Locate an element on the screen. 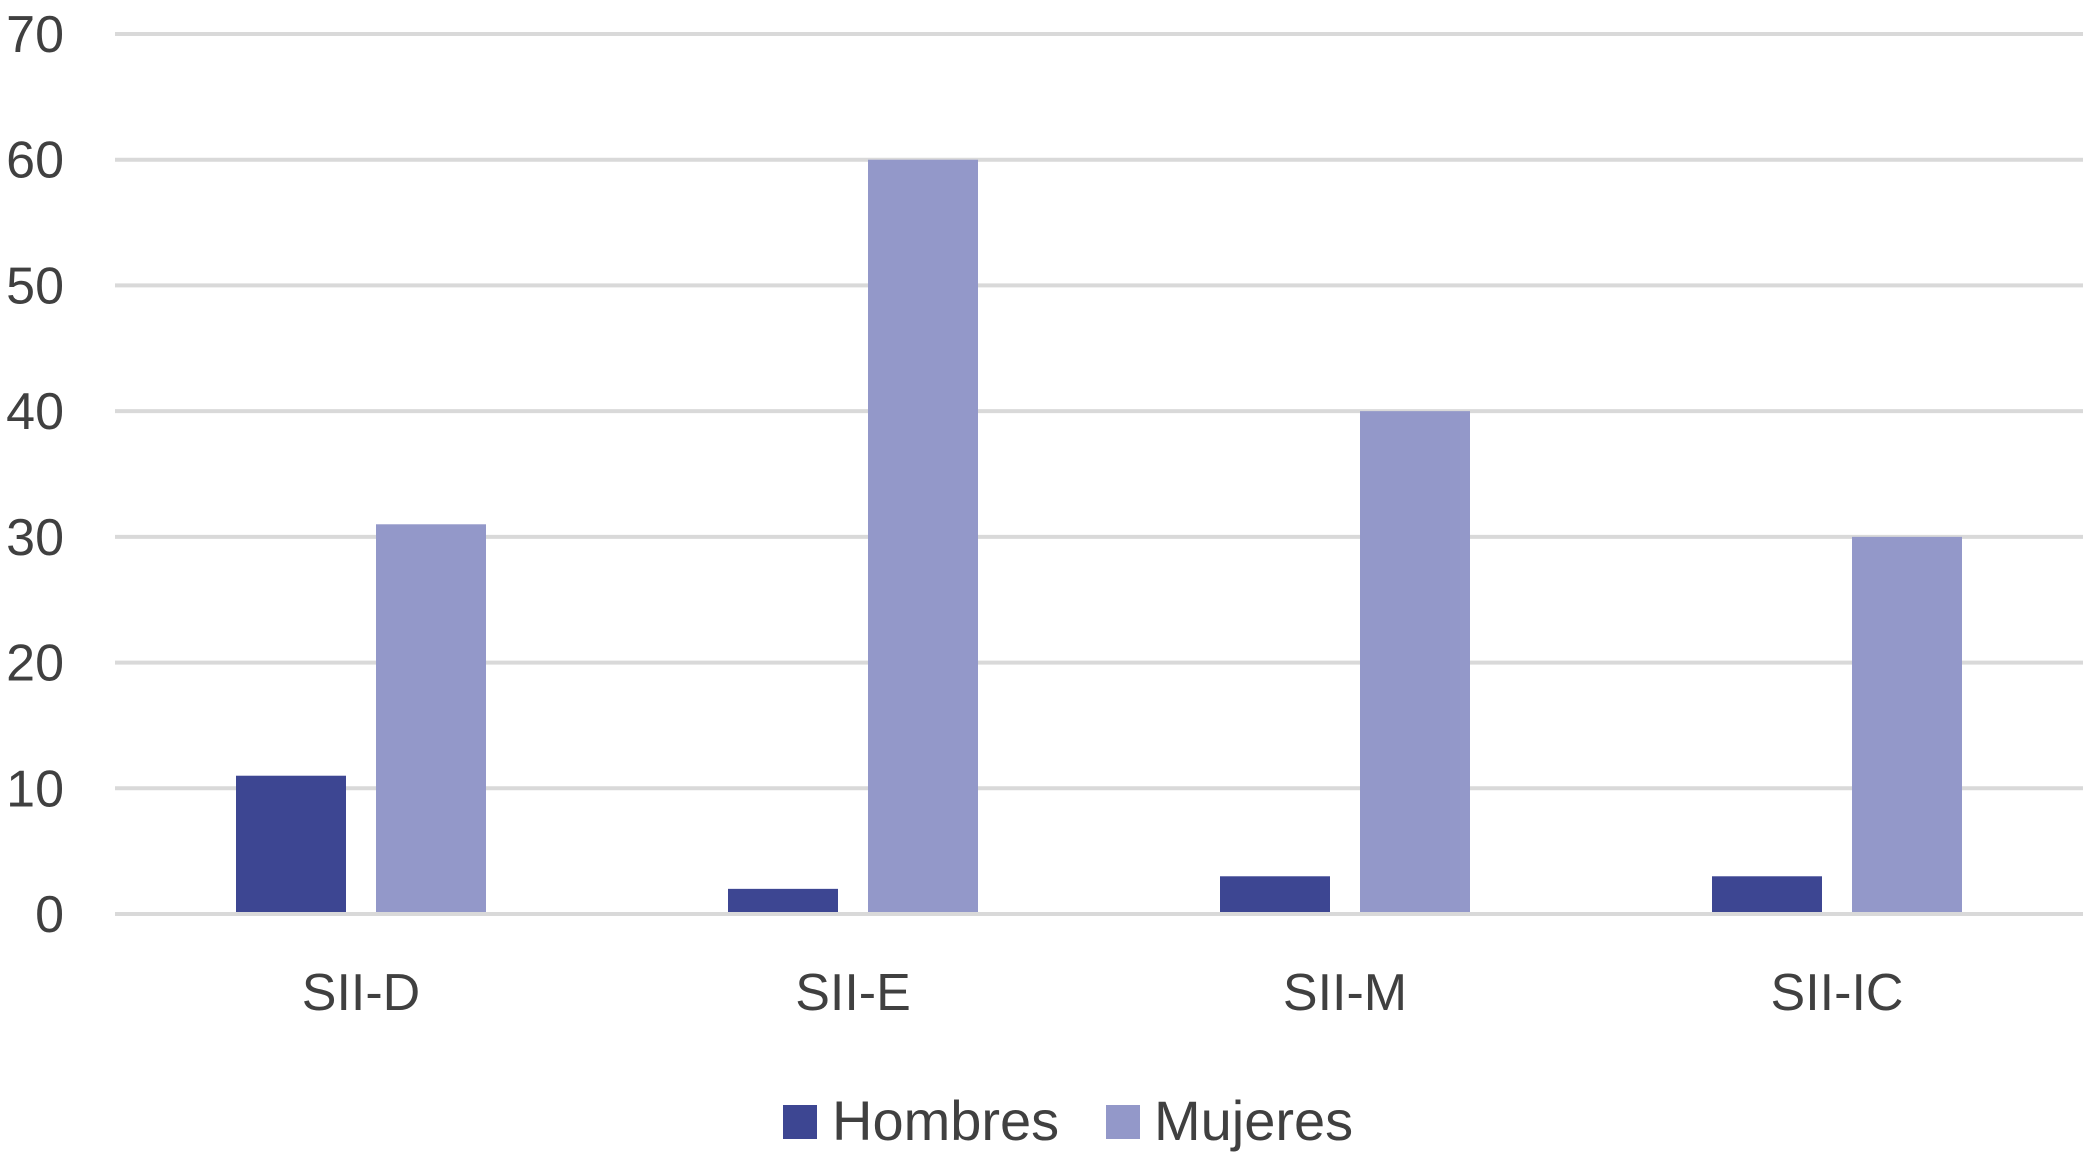  y-tick-label: 0 is located at coordinates (49, 915).